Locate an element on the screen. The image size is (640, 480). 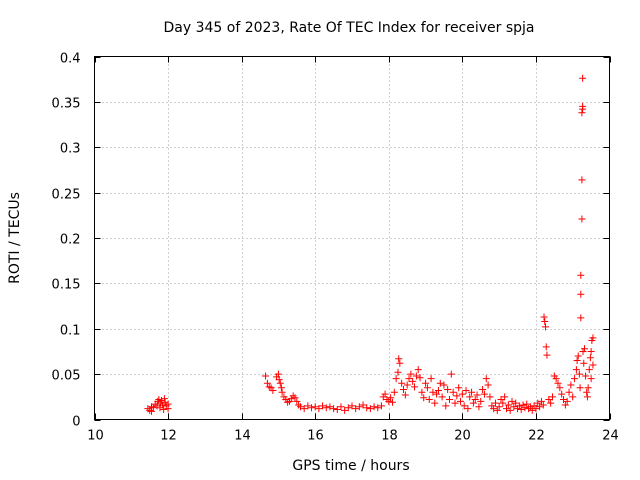
y-tick-label: 0.25 is located at coordinates (66, 195).